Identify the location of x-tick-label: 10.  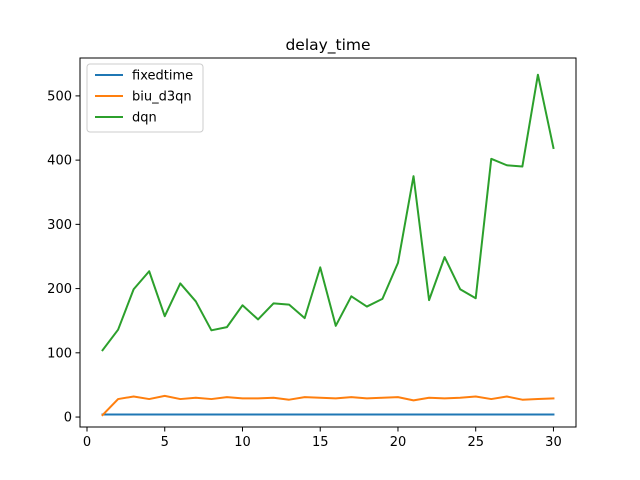
(242, 442).